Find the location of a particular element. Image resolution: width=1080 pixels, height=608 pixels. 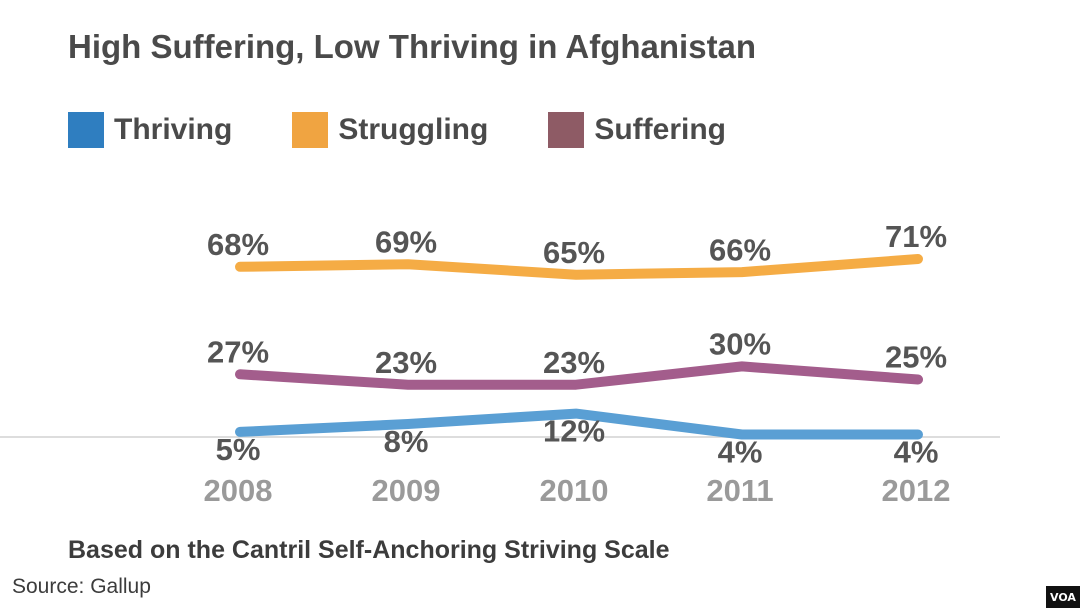

x-tick-label-2012: 2012 is located at coordinates (916, 490).